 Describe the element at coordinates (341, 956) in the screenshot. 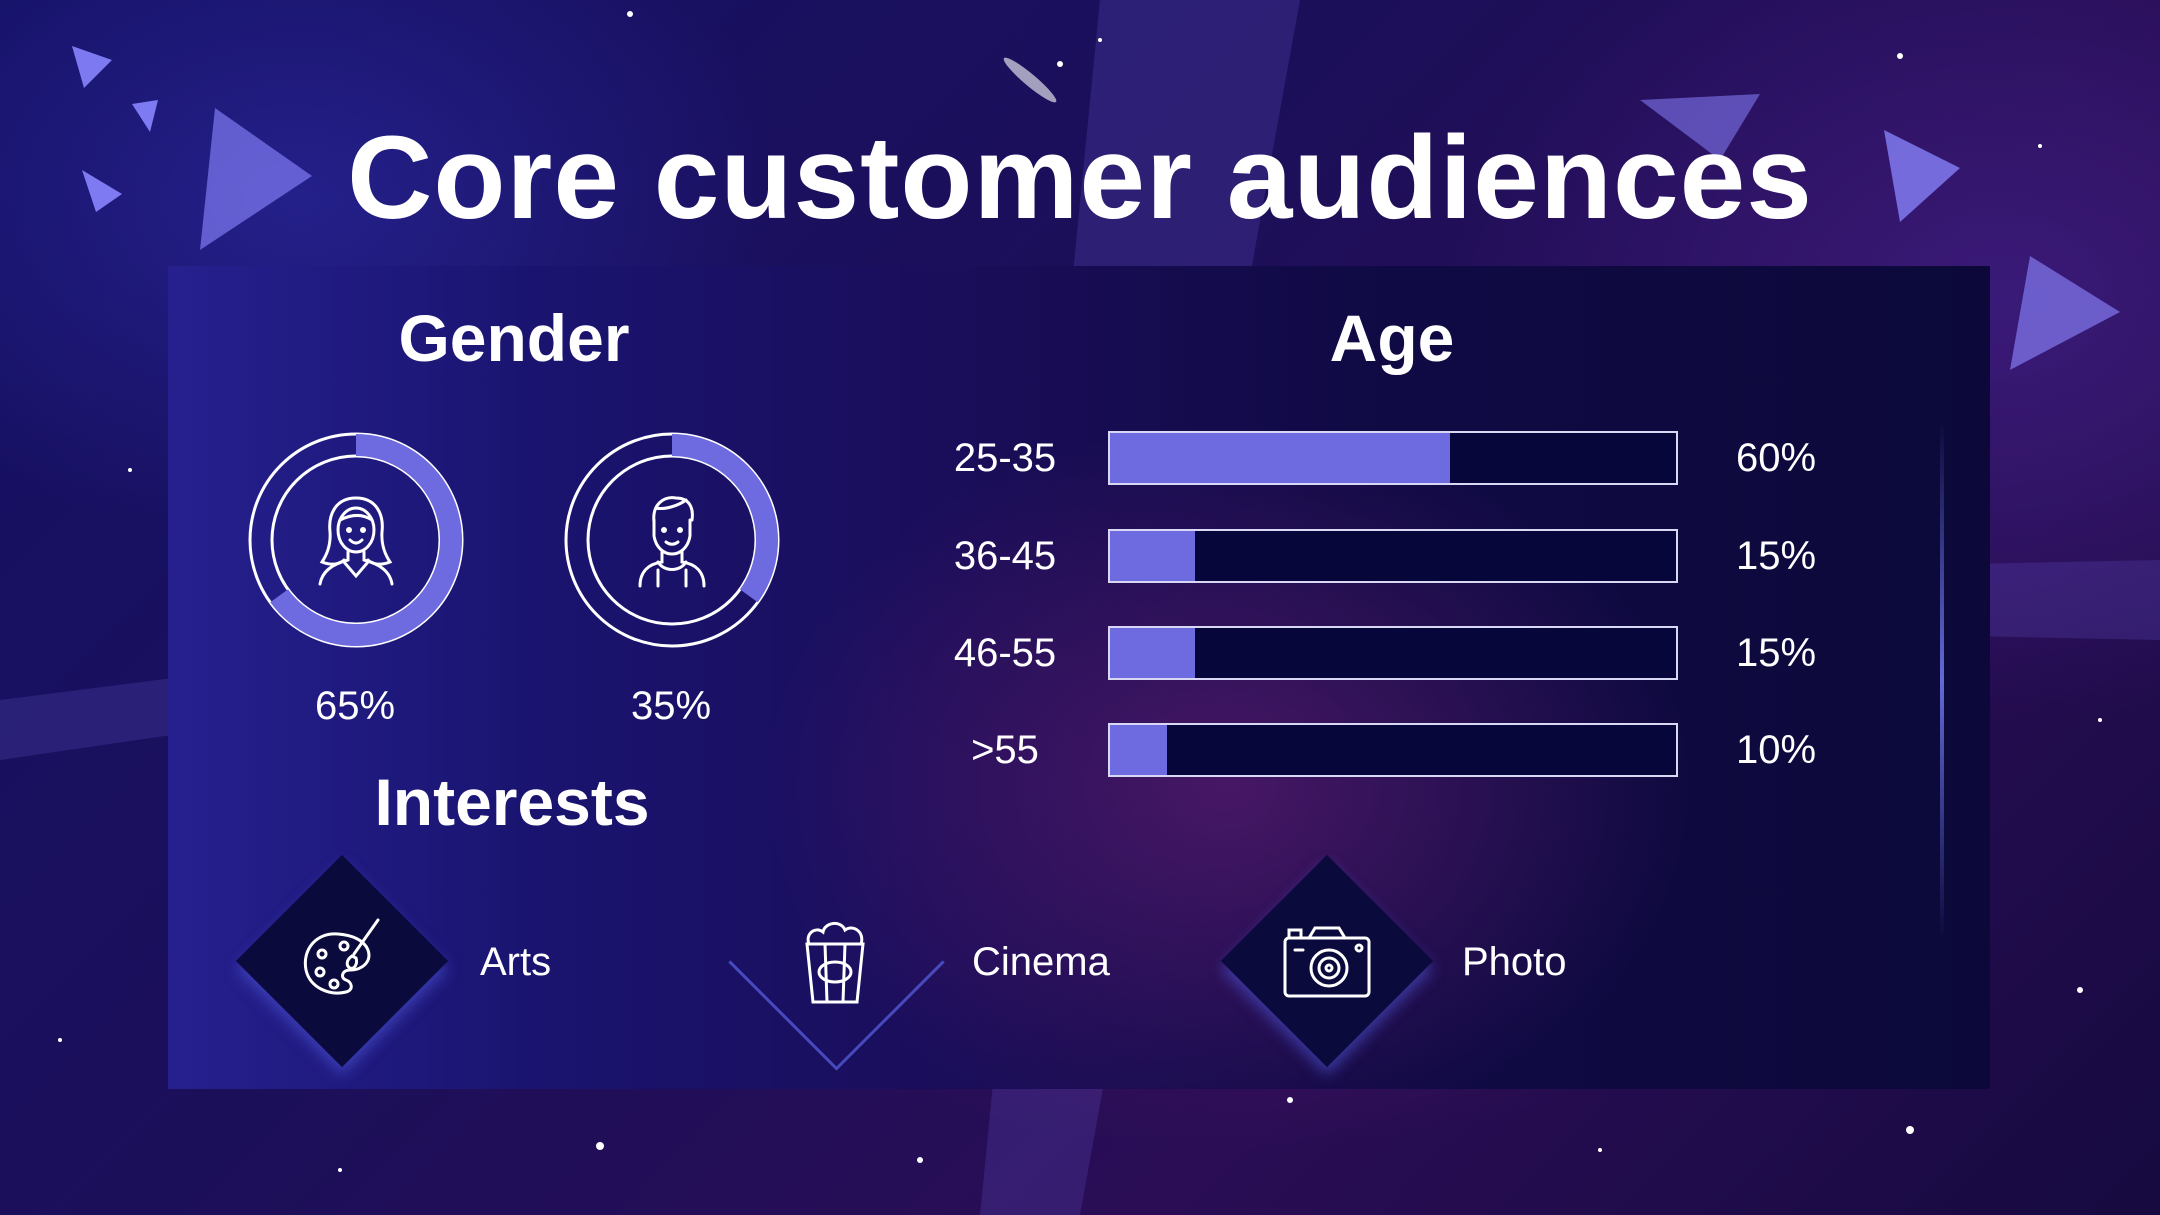

I see `palette-icon` at that location.